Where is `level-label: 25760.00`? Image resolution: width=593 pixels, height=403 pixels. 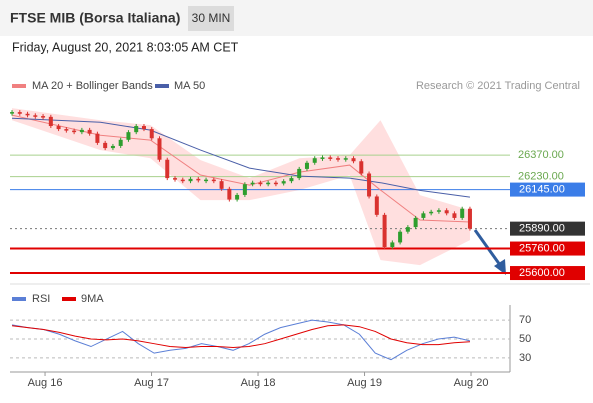
level-label: 25760.00 is located at coordinates (542, 248).